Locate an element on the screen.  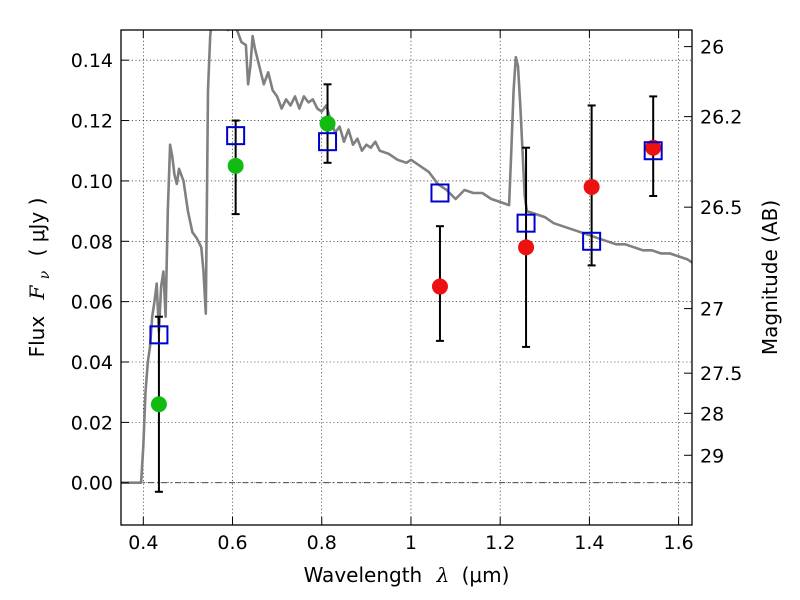
y2-tick-label: 26 is located at coordinates (712, 48).